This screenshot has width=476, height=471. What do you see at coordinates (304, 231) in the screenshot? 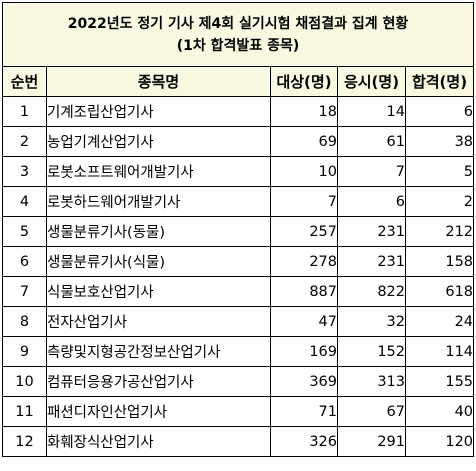
I see `cell-target: 257` at bounding box center [304, 231].